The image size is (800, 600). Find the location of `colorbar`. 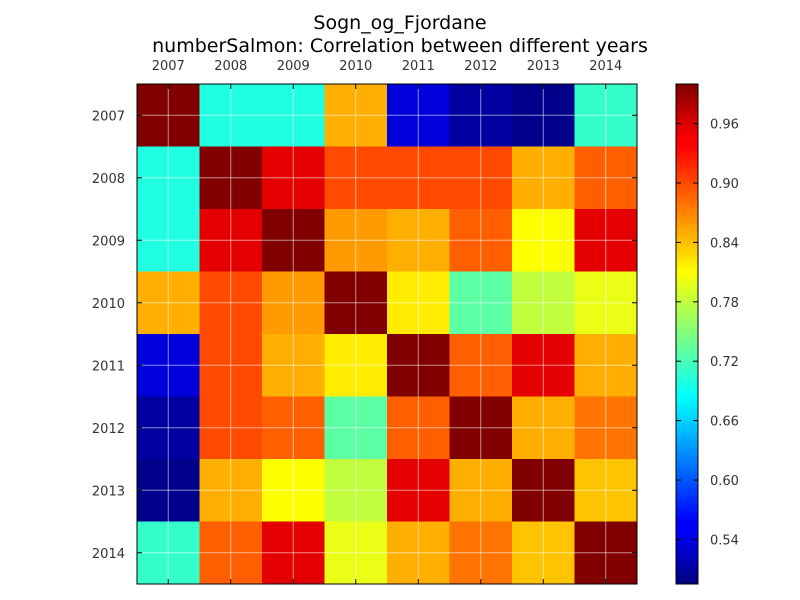

colorbar is located at coordinates (687, 334).